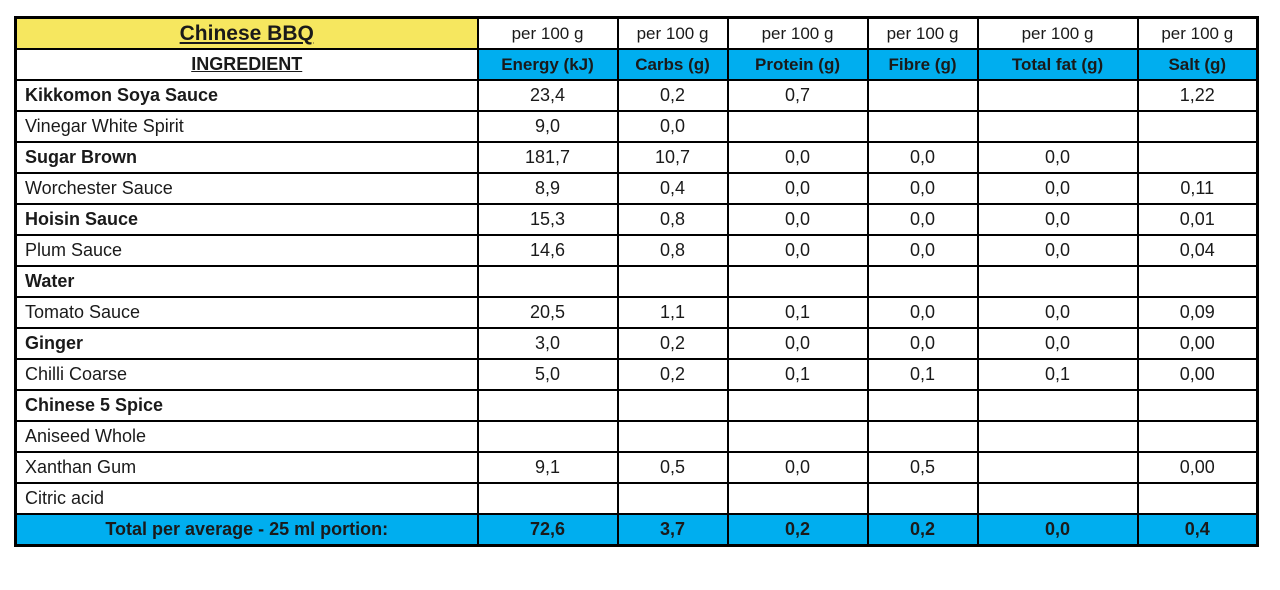 This screenshot has height=590, width=1280. What do you see at coordinates (1197, 64) in the screenshot?
I see `salt-column-header: Salt (g)` at bounding box center [1197, 64].